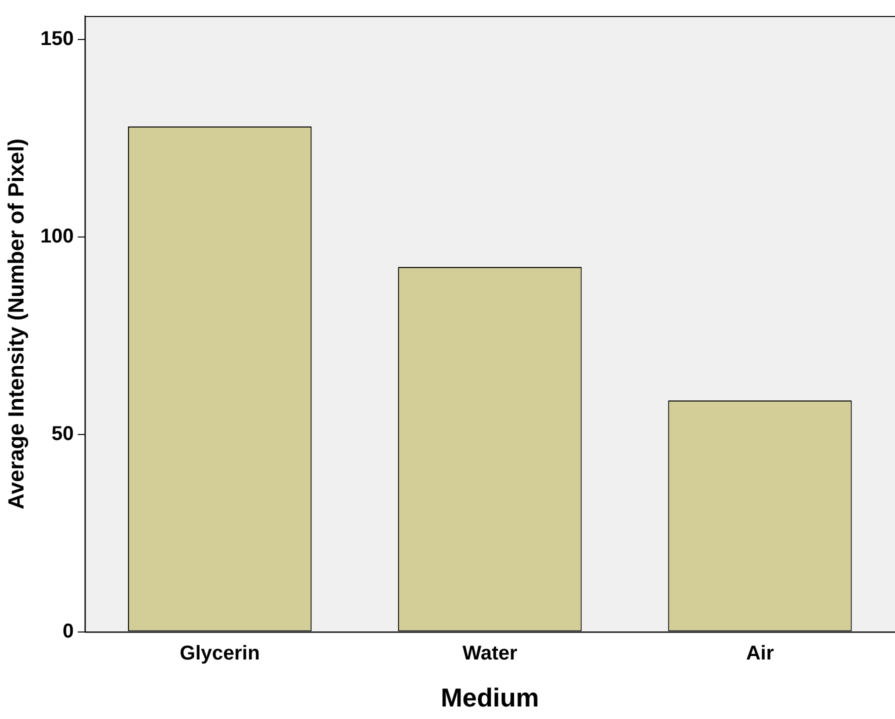 Image resolution: width=895 pixels, height=719 pixels. Describe the element at coordinates (15, 324) in the screenshot. I see `y-axis-title: Average Intensity (Number of Pixel)` at that location.